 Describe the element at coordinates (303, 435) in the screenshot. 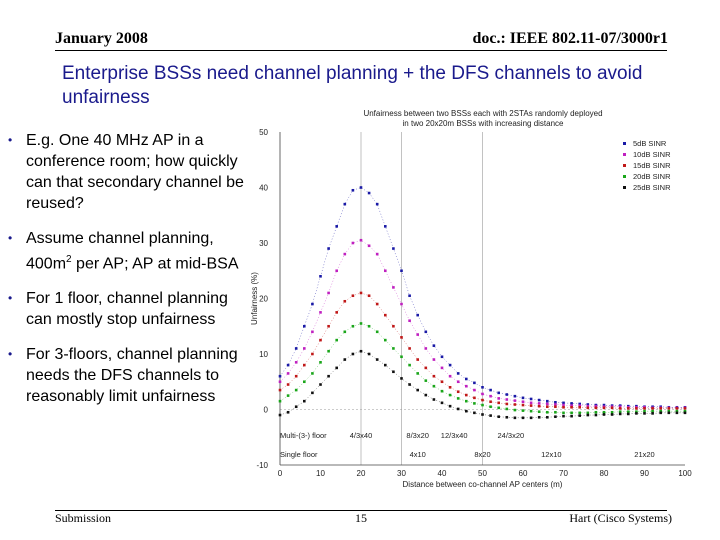

I see `annotation-multi-floor-label: Multi-(3-) floor` at that location.